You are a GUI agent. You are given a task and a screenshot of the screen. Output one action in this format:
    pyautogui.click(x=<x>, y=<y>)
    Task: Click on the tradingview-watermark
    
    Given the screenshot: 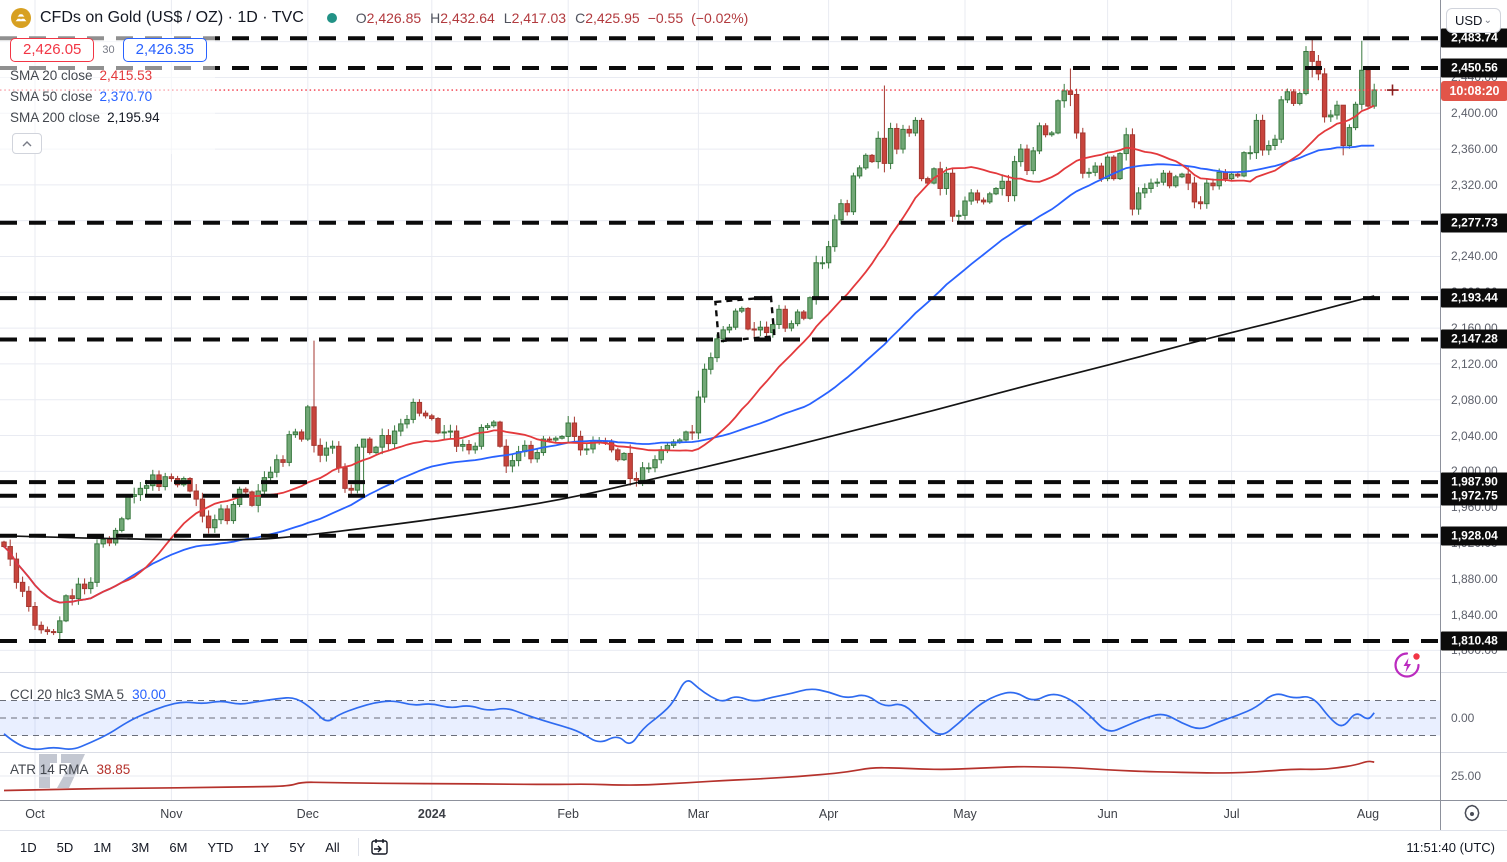 What is the action you would take?
    pyautogui.click(x=62, y=771)
    